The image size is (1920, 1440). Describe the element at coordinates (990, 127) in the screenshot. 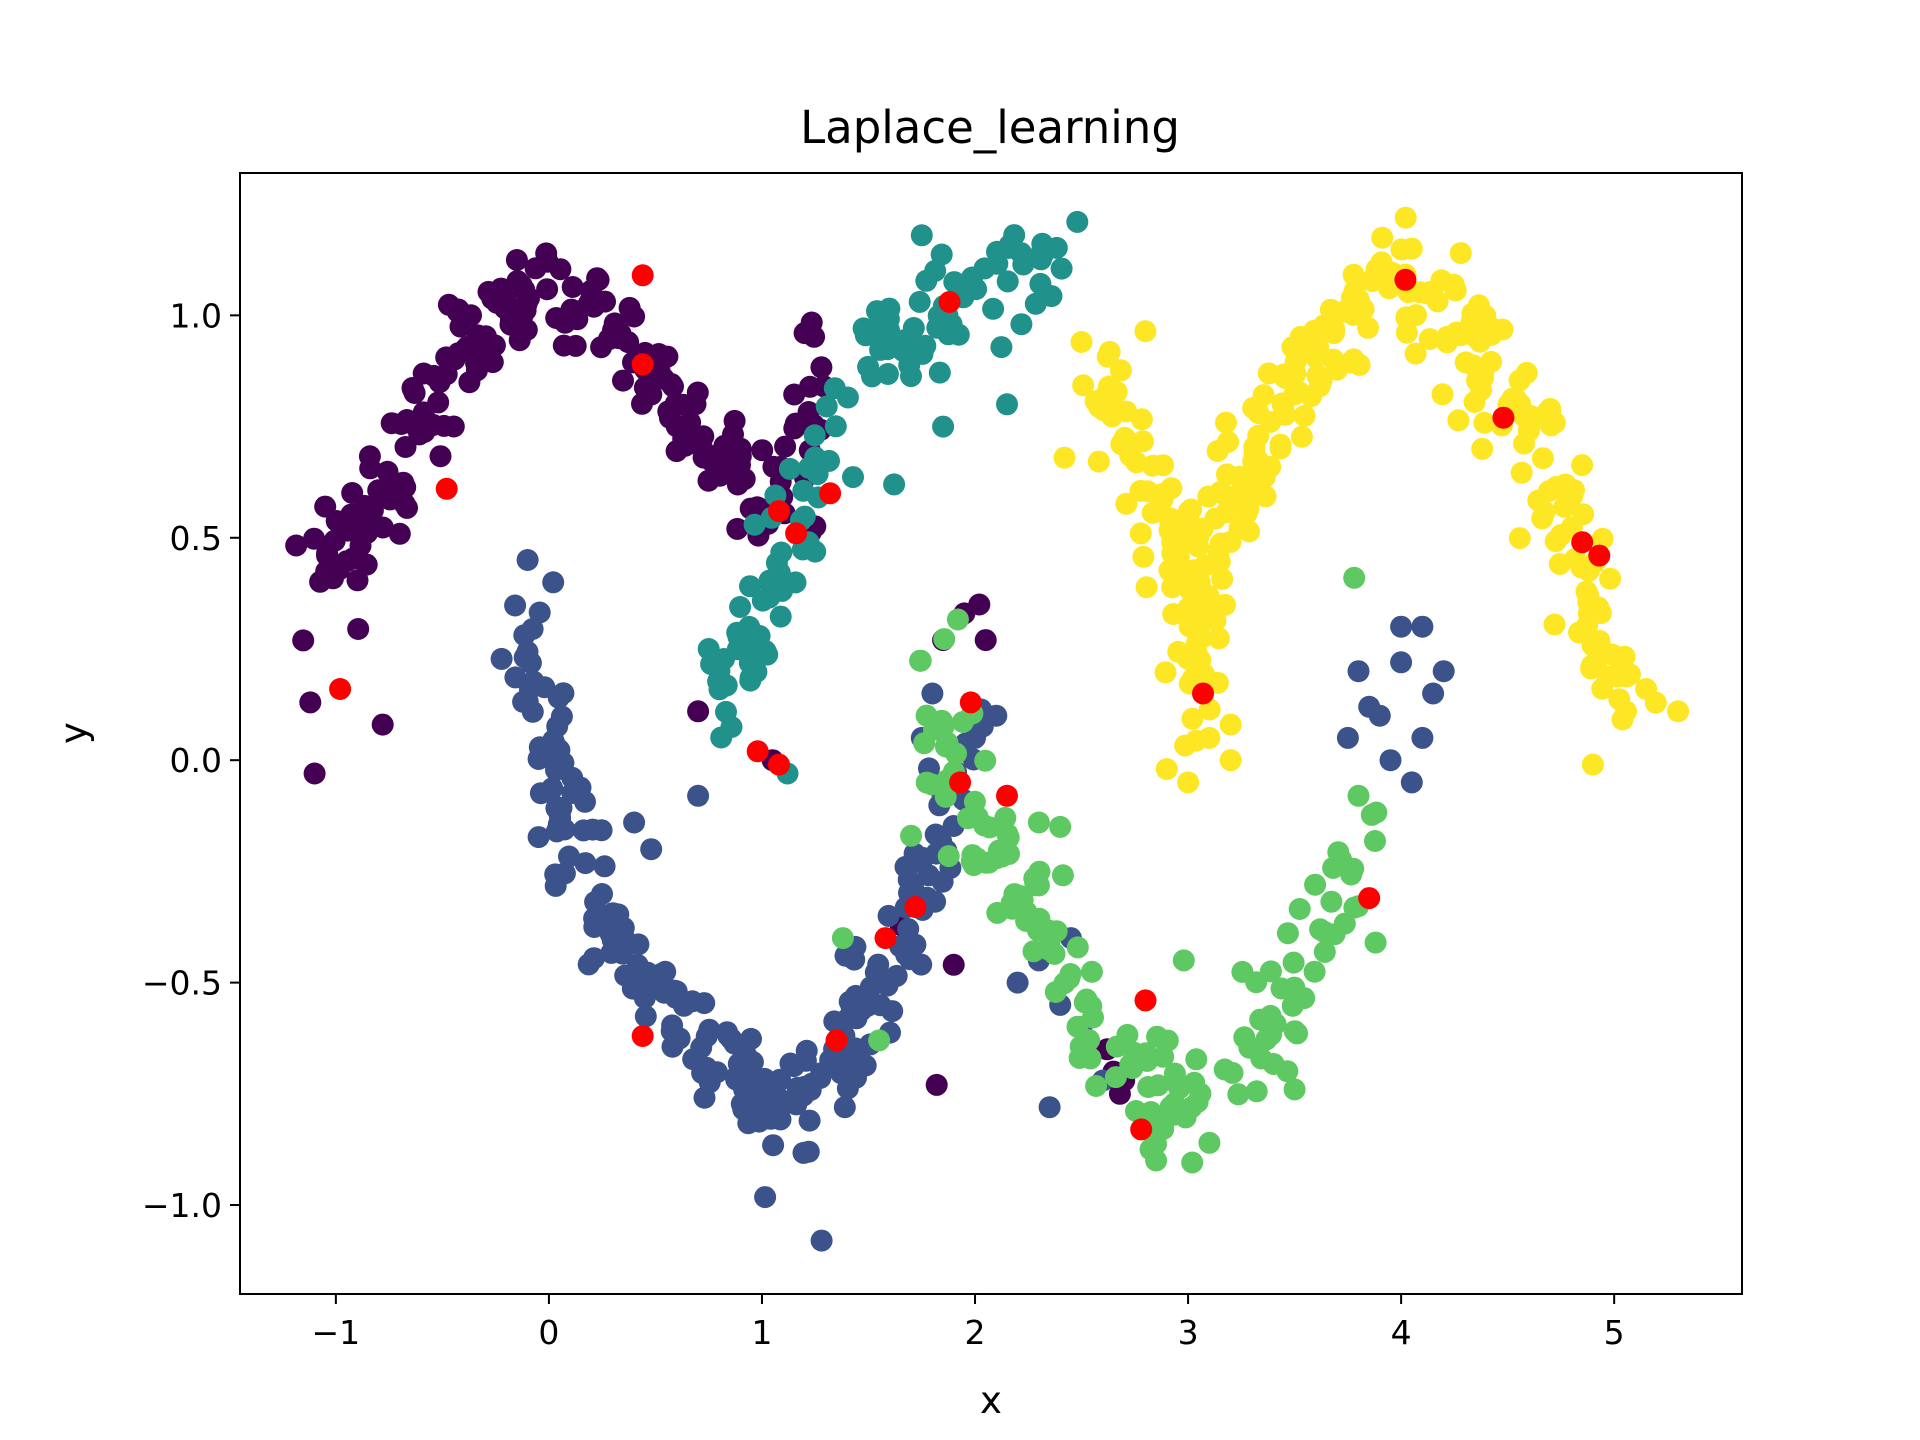

I see `chart-title: Laplace_learning` at that location.